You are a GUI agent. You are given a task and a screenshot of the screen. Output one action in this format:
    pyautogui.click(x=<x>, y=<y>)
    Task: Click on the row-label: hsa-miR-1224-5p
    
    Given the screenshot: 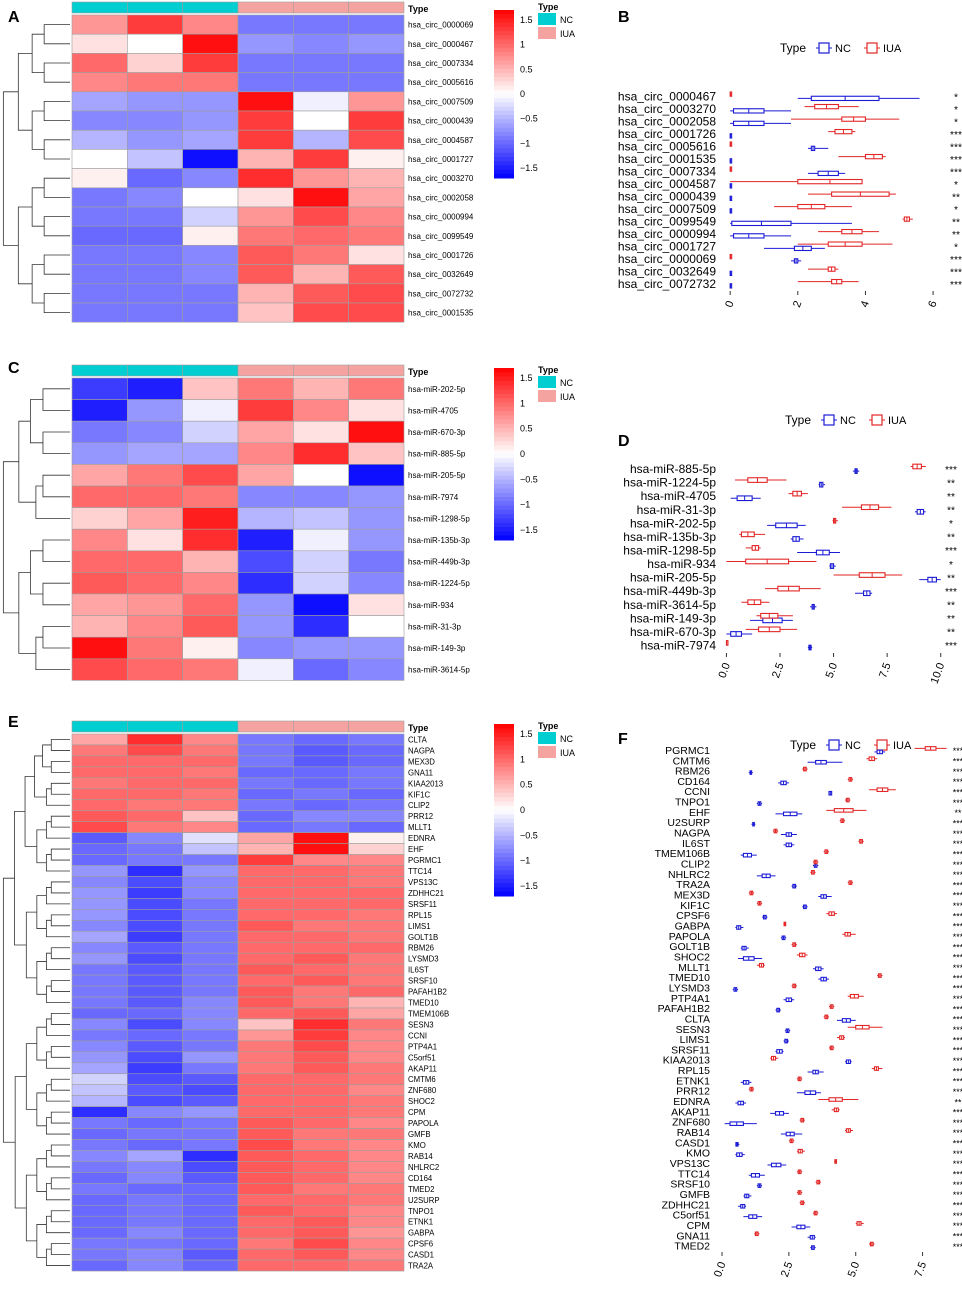 What is the action you would take?
    pyautogui.click(x=439, y=583)
    